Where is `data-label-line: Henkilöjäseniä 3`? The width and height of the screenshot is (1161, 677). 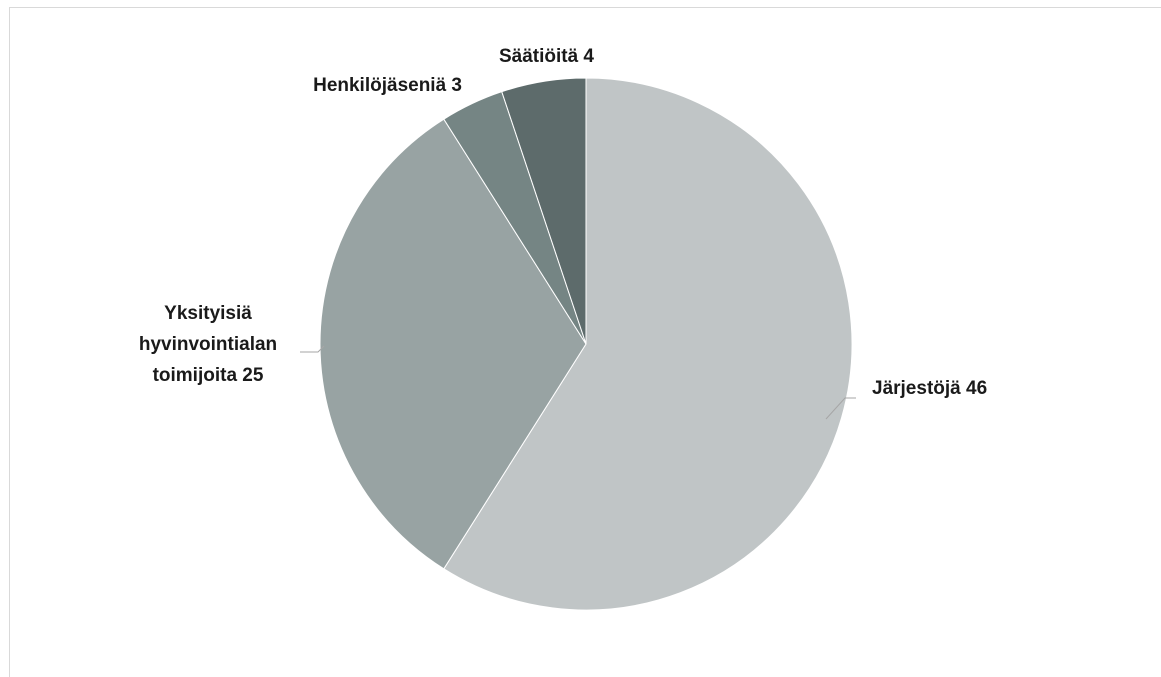
data-label-line: Henkilöjäseniä 3 is located at coordinates (387, 85).